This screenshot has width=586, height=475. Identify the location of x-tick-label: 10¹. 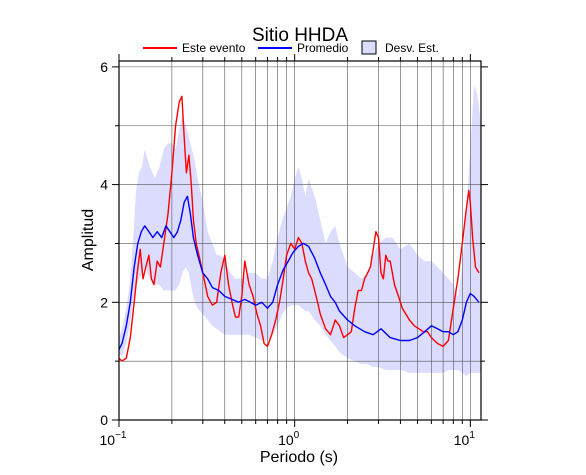
(465, 439).